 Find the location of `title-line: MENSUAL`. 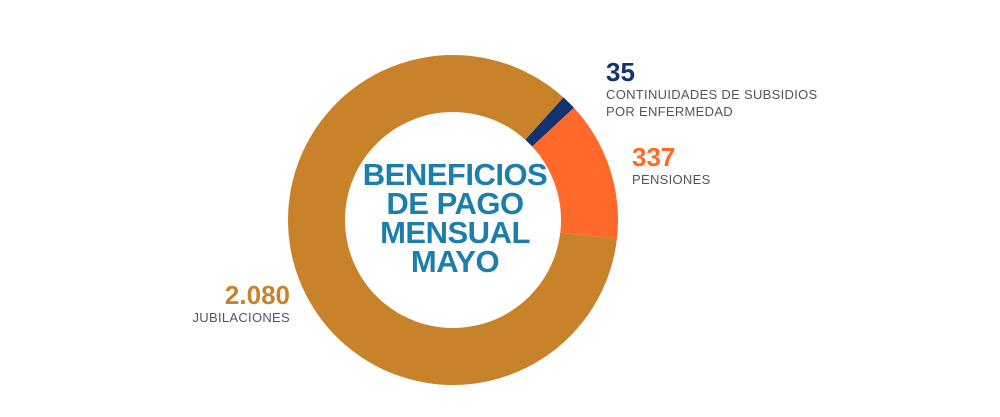

title-line: MENSUAL is located at coordinates (455, 232).